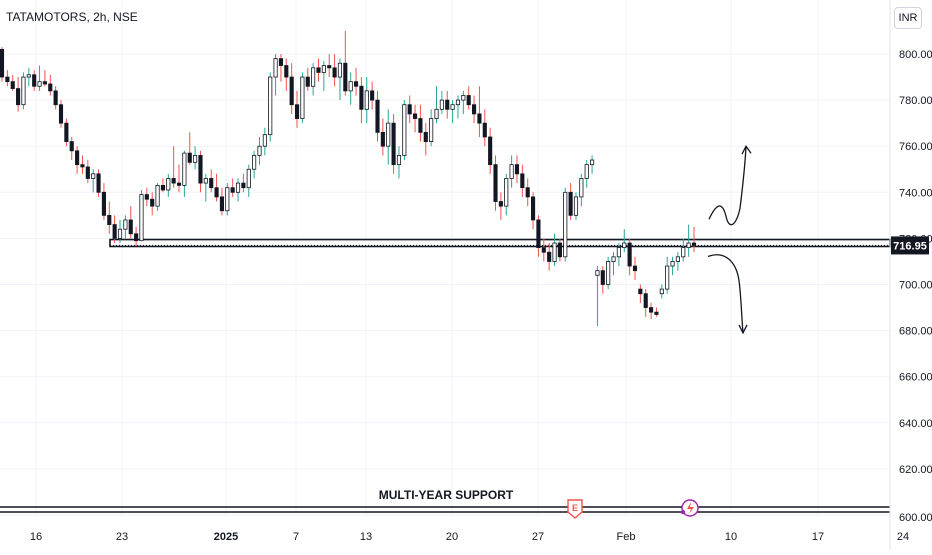 This screenshot has height=555, width=932. What do you see at coordinates (575, 509) in the screenshot?
I see `earnings-marker: E` at bounding box center [575, 509].